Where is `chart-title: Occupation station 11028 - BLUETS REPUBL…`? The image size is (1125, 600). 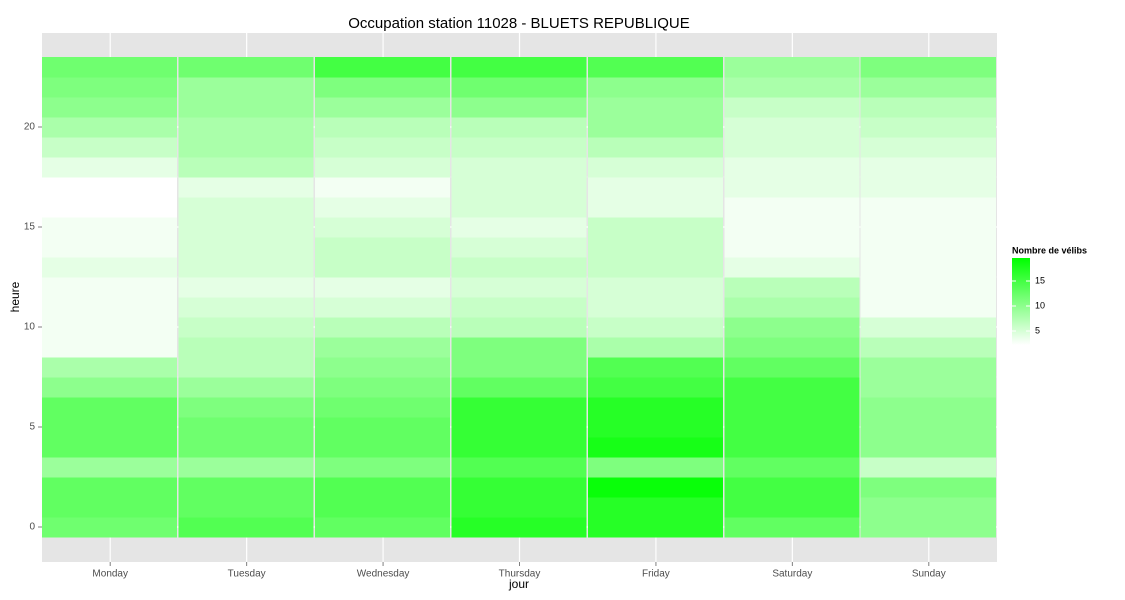 chart-title: Occupation station 11028 - BLUETS REPUBL… is located at coordinates (519, 23).